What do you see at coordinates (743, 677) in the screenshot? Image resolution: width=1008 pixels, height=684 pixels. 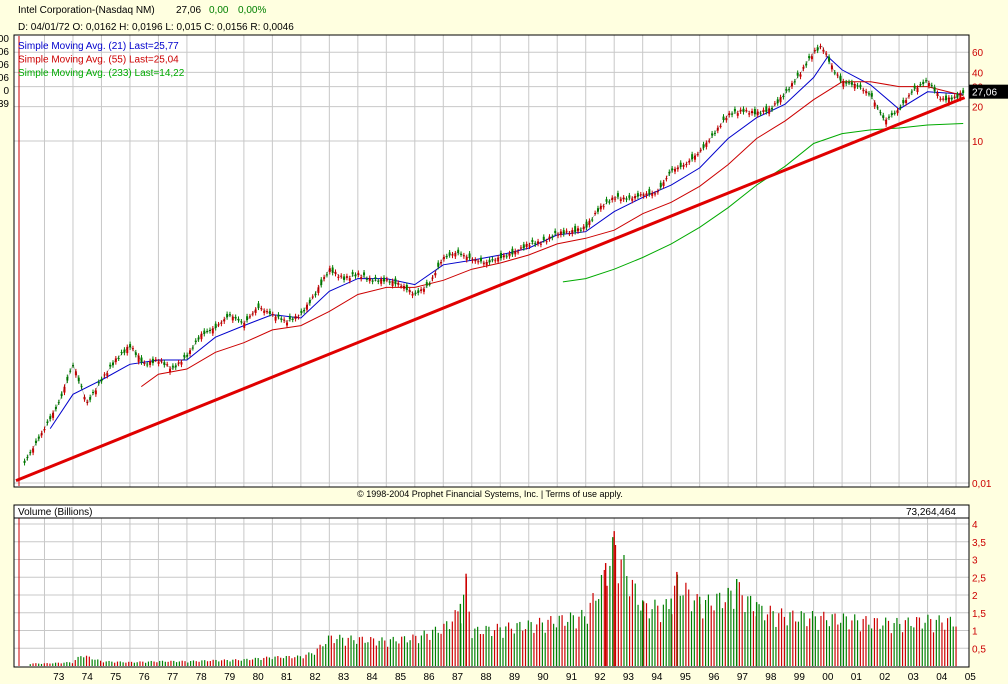 I see `x-tick-label: 97` at bounding box center [743, 677].